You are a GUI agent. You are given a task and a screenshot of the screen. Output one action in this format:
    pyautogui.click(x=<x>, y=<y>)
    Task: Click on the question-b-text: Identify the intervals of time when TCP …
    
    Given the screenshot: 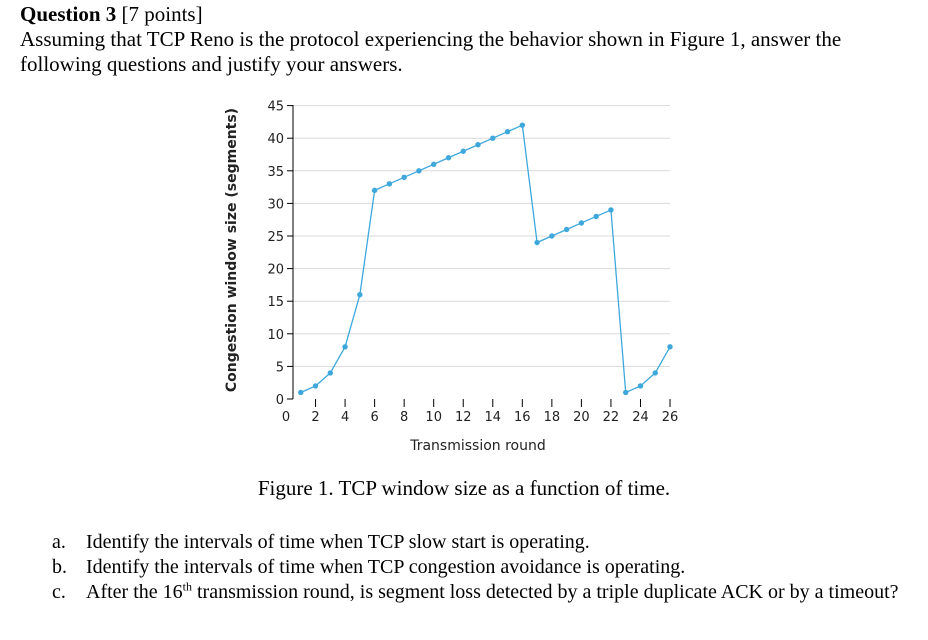 What is the action you would take?
    pyautogui.click(x=386, y=567)
    